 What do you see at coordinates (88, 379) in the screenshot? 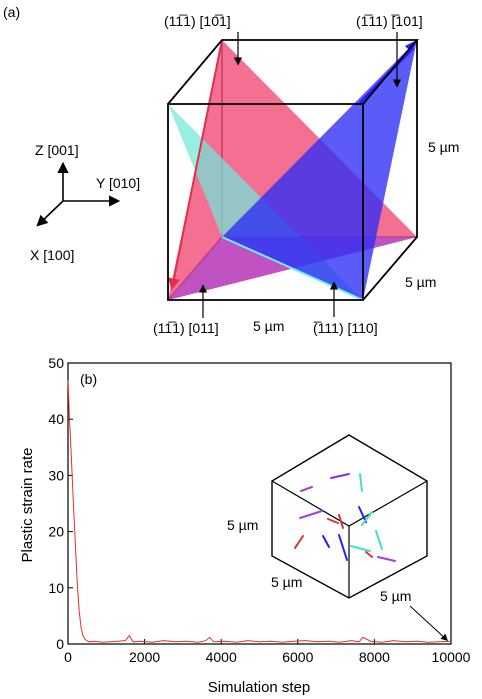
I see `panel-b-label: (b)` at bounding box center [88, 379].